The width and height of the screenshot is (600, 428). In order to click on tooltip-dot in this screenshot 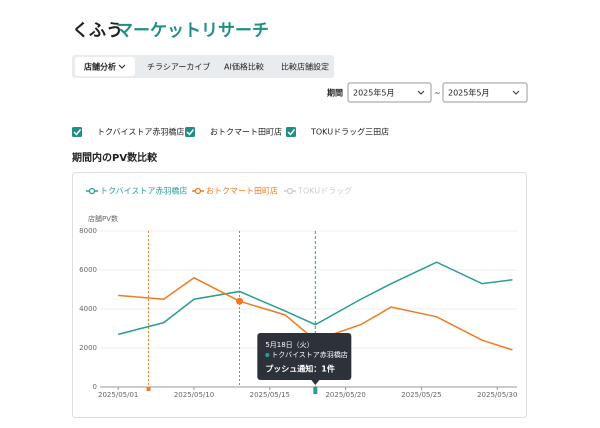, I will do `click(267, 355)`.